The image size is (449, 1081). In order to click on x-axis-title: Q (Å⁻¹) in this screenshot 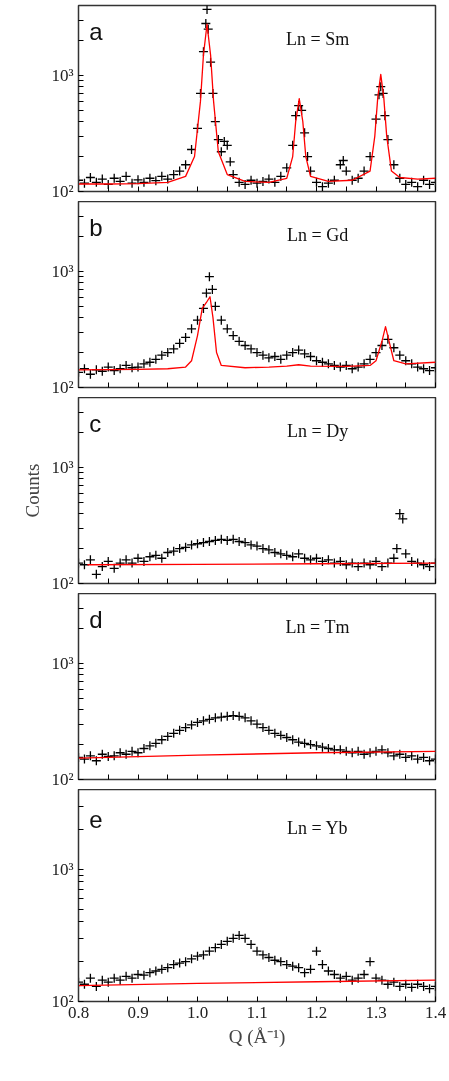, I will do `click(257, 1036)`.